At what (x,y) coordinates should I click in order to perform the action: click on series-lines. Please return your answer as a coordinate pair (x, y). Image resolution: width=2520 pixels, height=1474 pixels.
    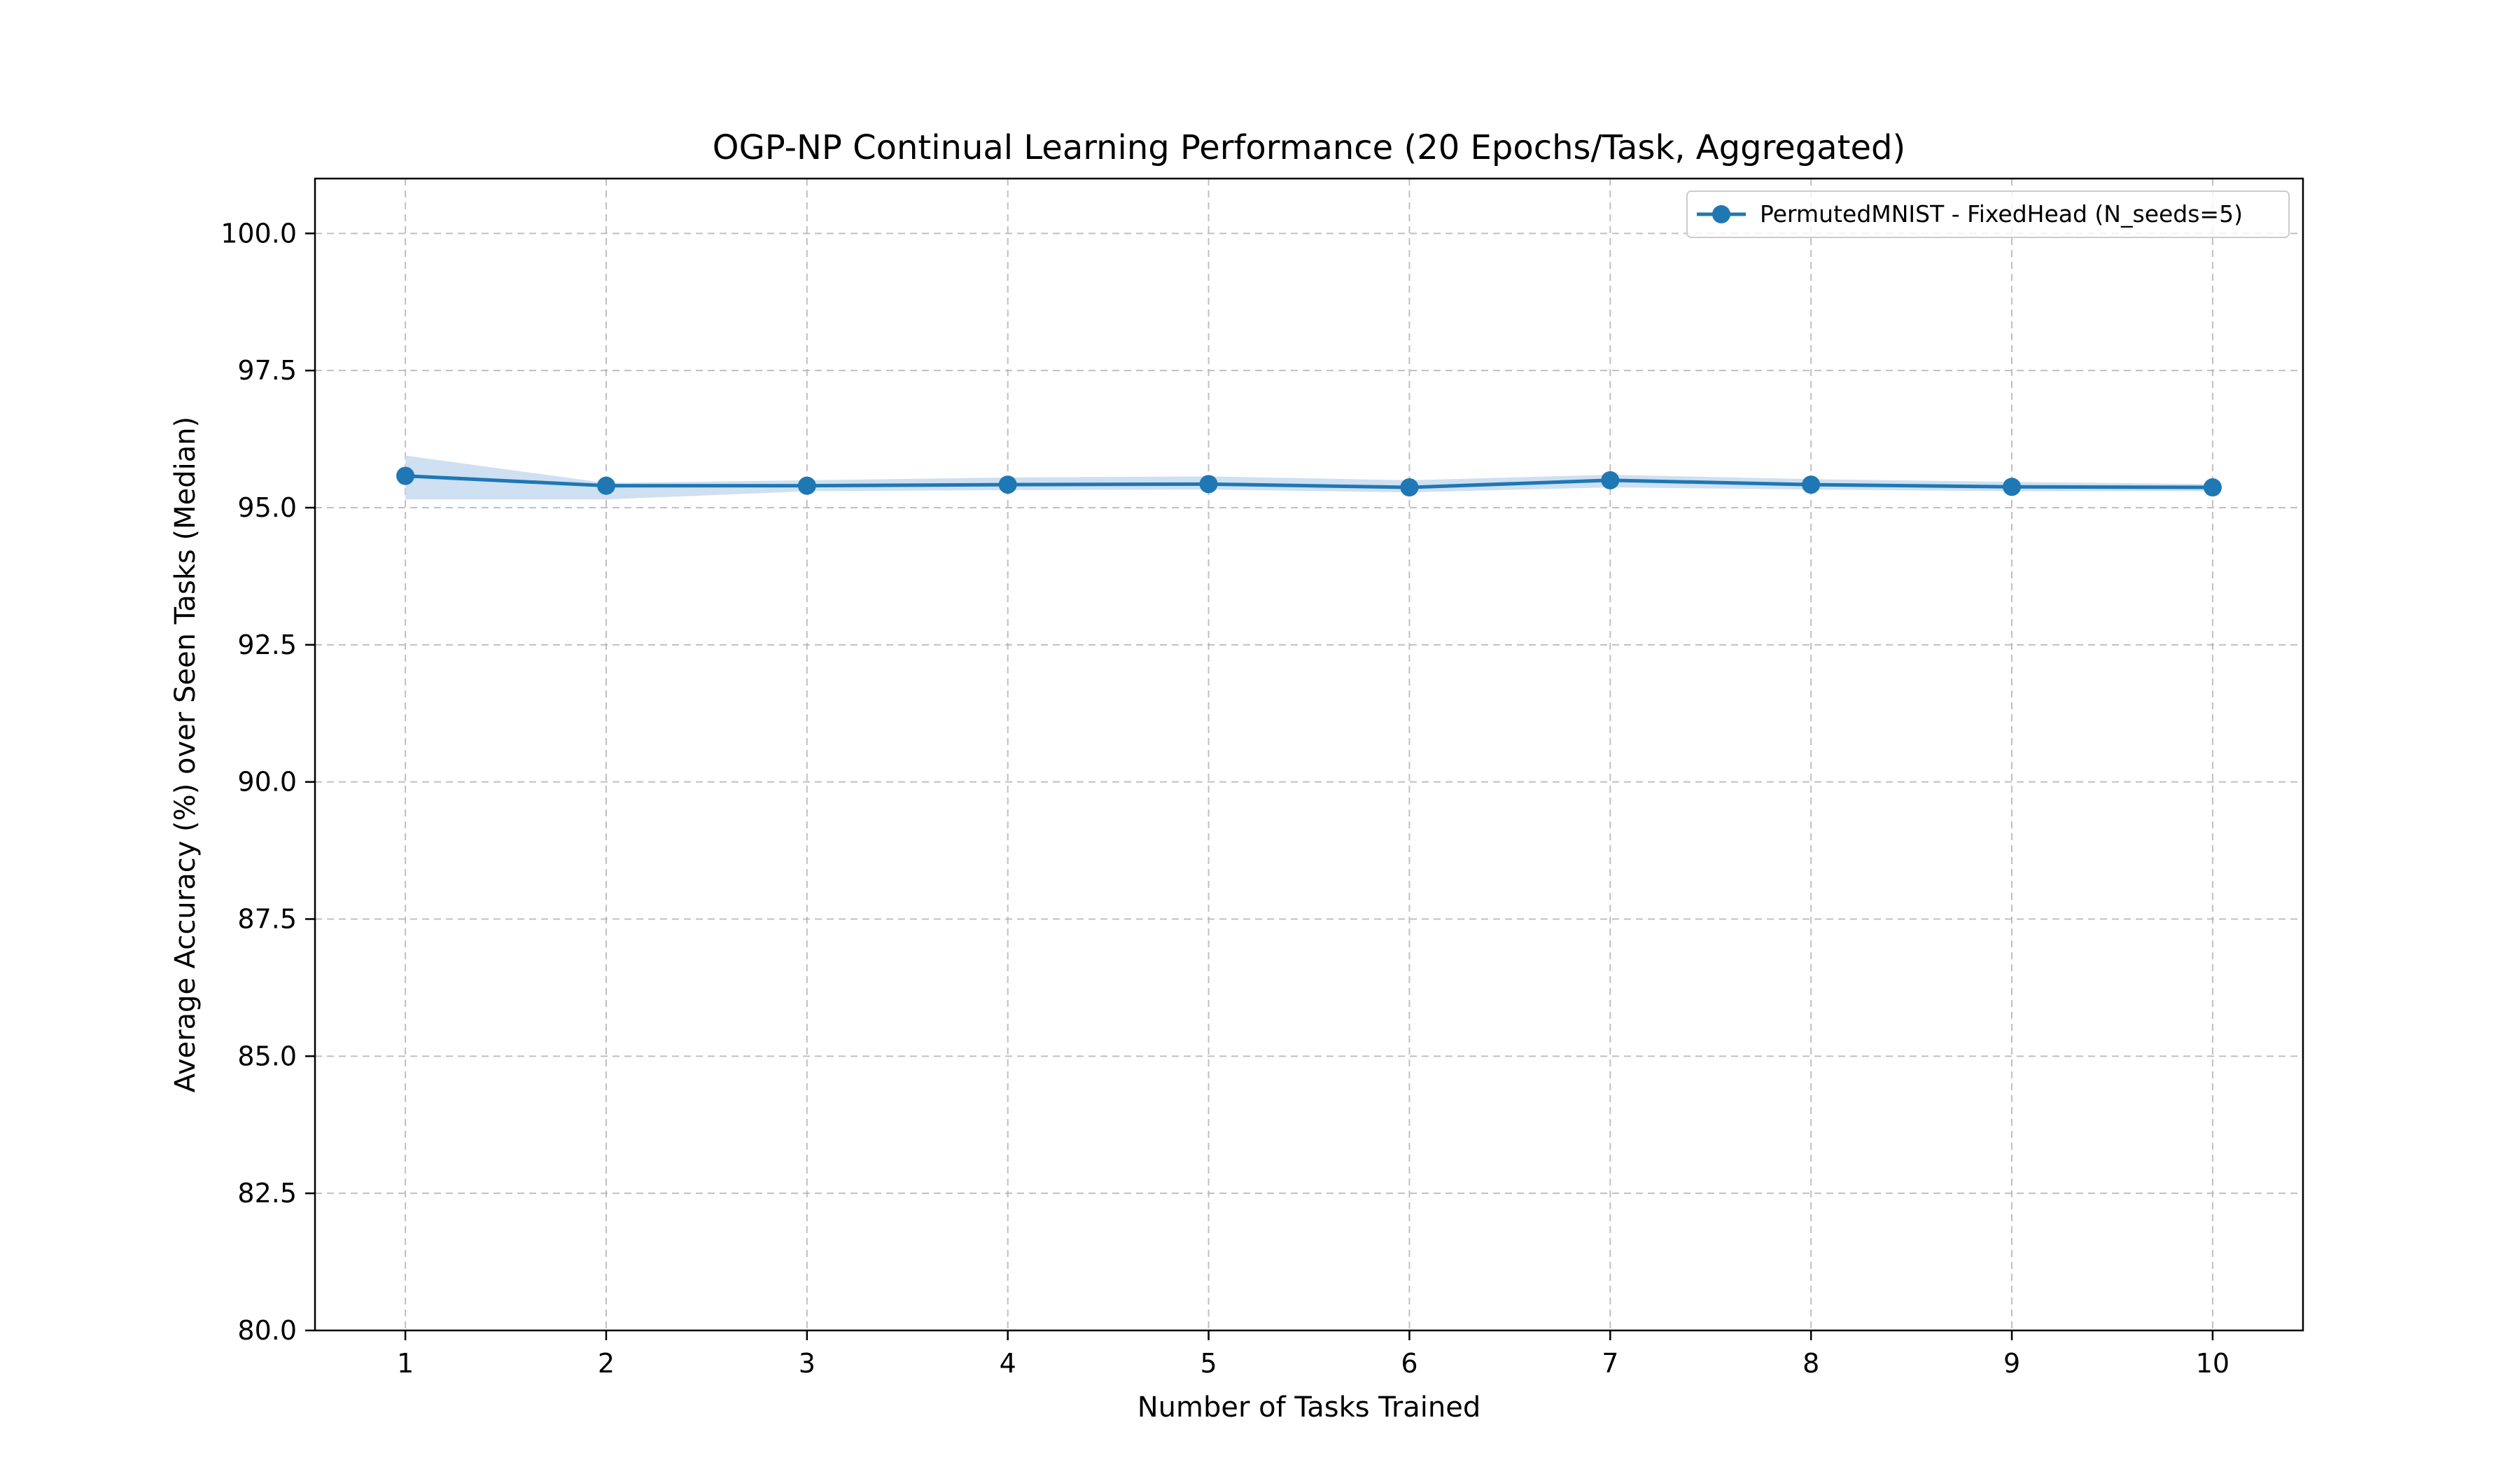
    Looking at the image, I should click on (1309, 481).